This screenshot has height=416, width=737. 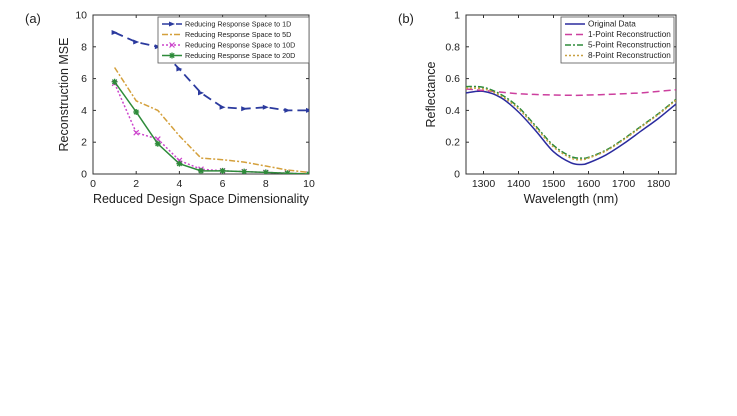 What do you see at coordinates (84, 143) in the screenshot?
I see `y-tick-label: 2` at bounding box center [84, 143].